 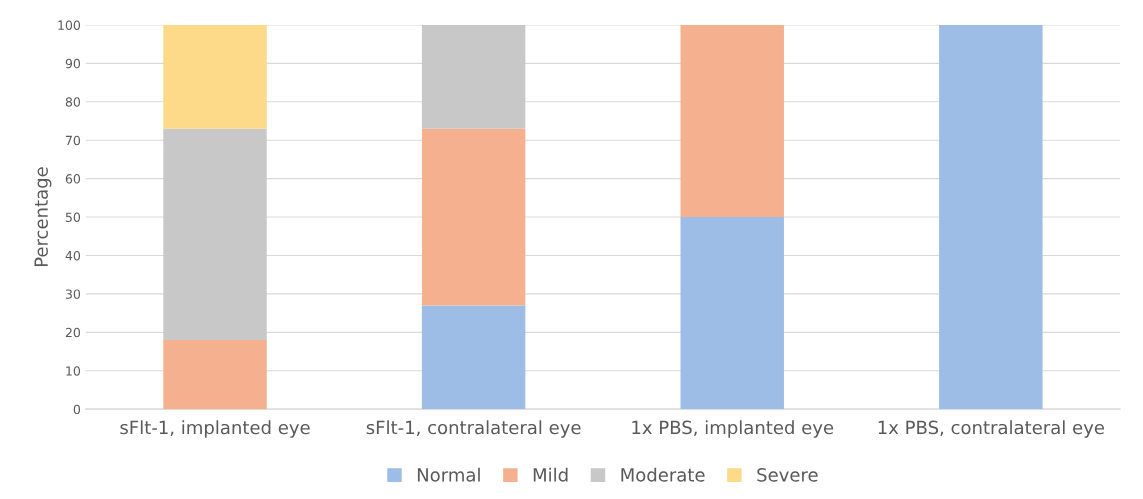 What do you see at coordinates (73, 371) in the screenshot?
I see `y-tick-label: 10` at bounding box center [73, 371].